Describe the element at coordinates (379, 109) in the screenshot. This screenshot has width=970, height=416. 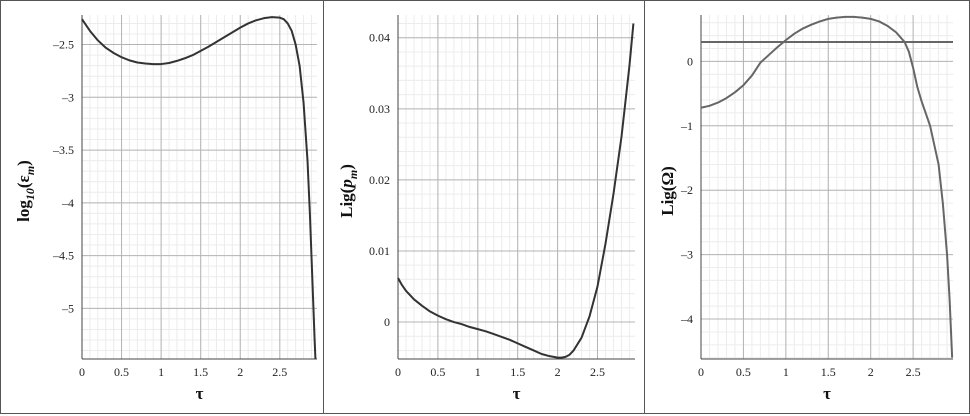
I see `y-tick-label: 0.03` at that location.